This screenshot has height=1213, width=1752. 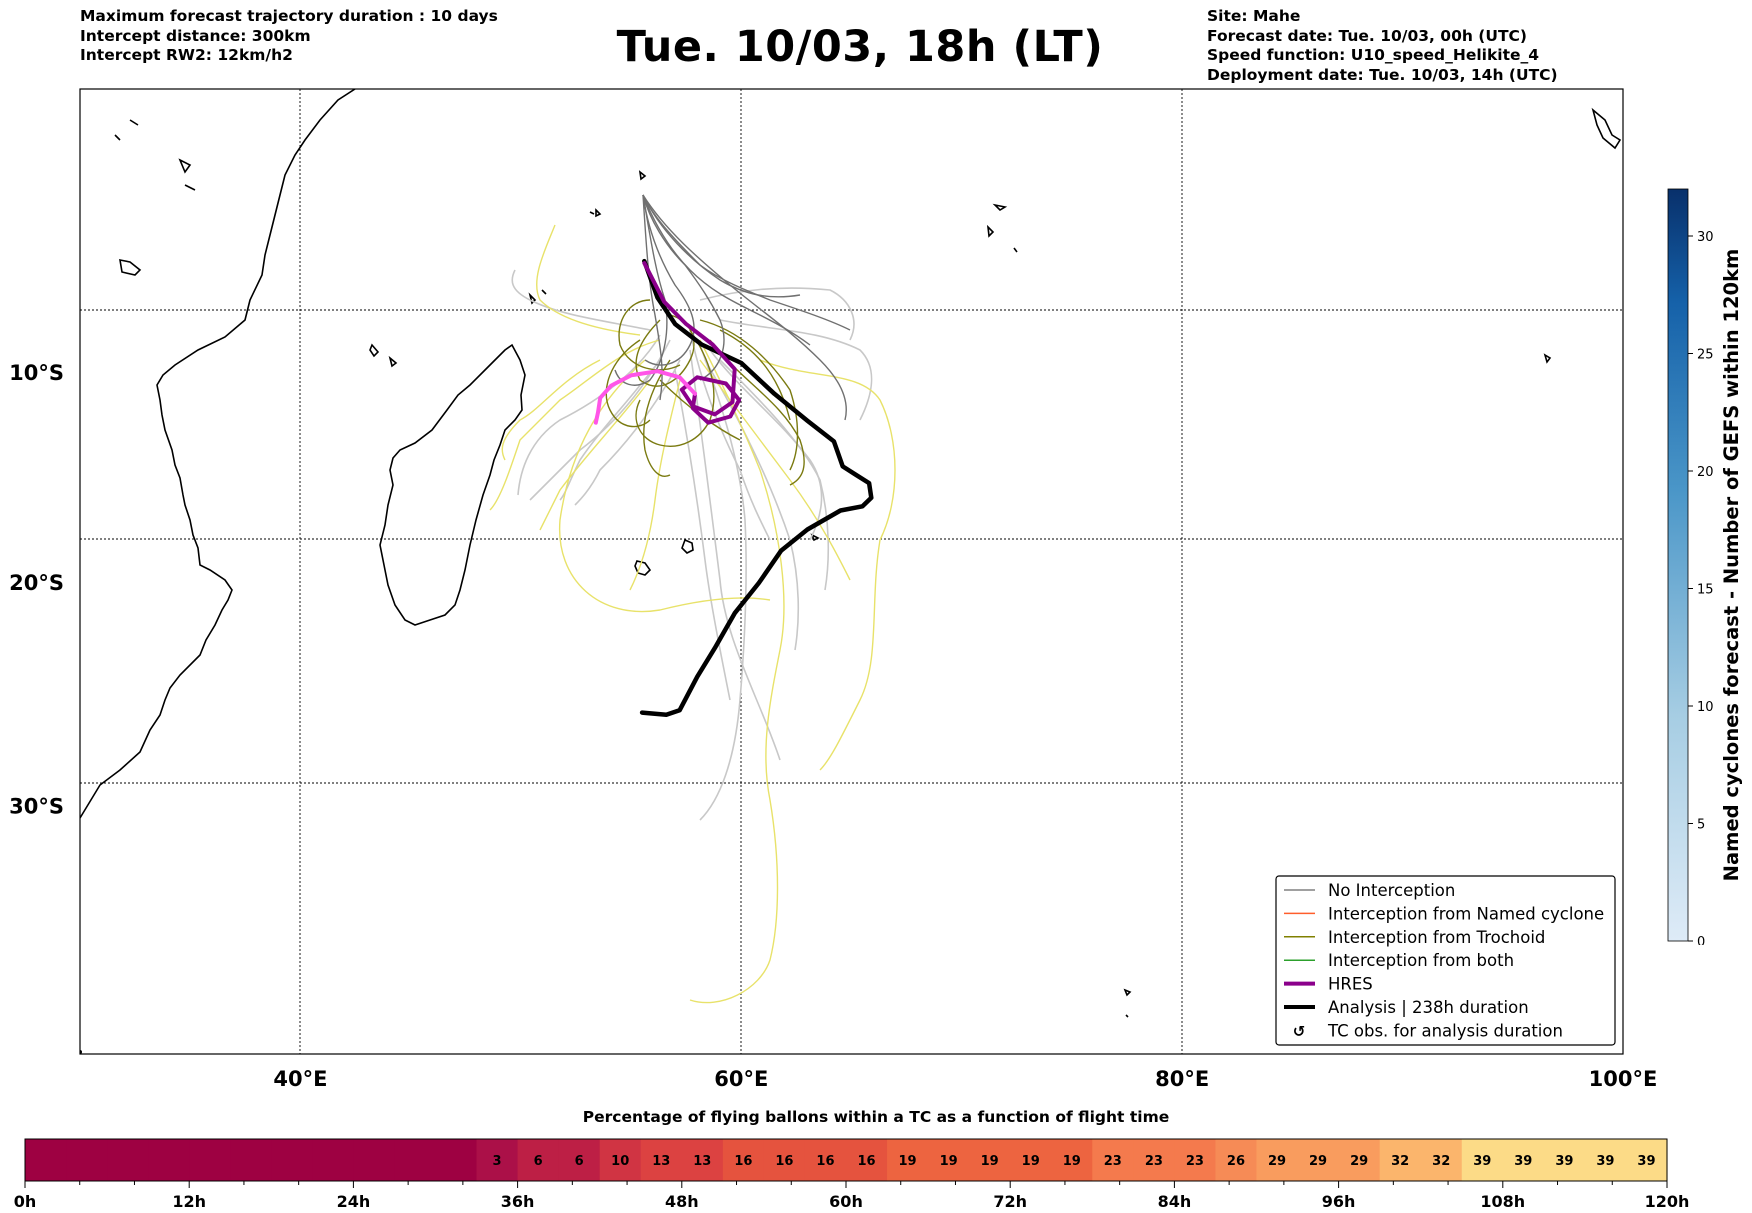 I want to click on legend-label: No Interception, so click(x=1391, y=890).